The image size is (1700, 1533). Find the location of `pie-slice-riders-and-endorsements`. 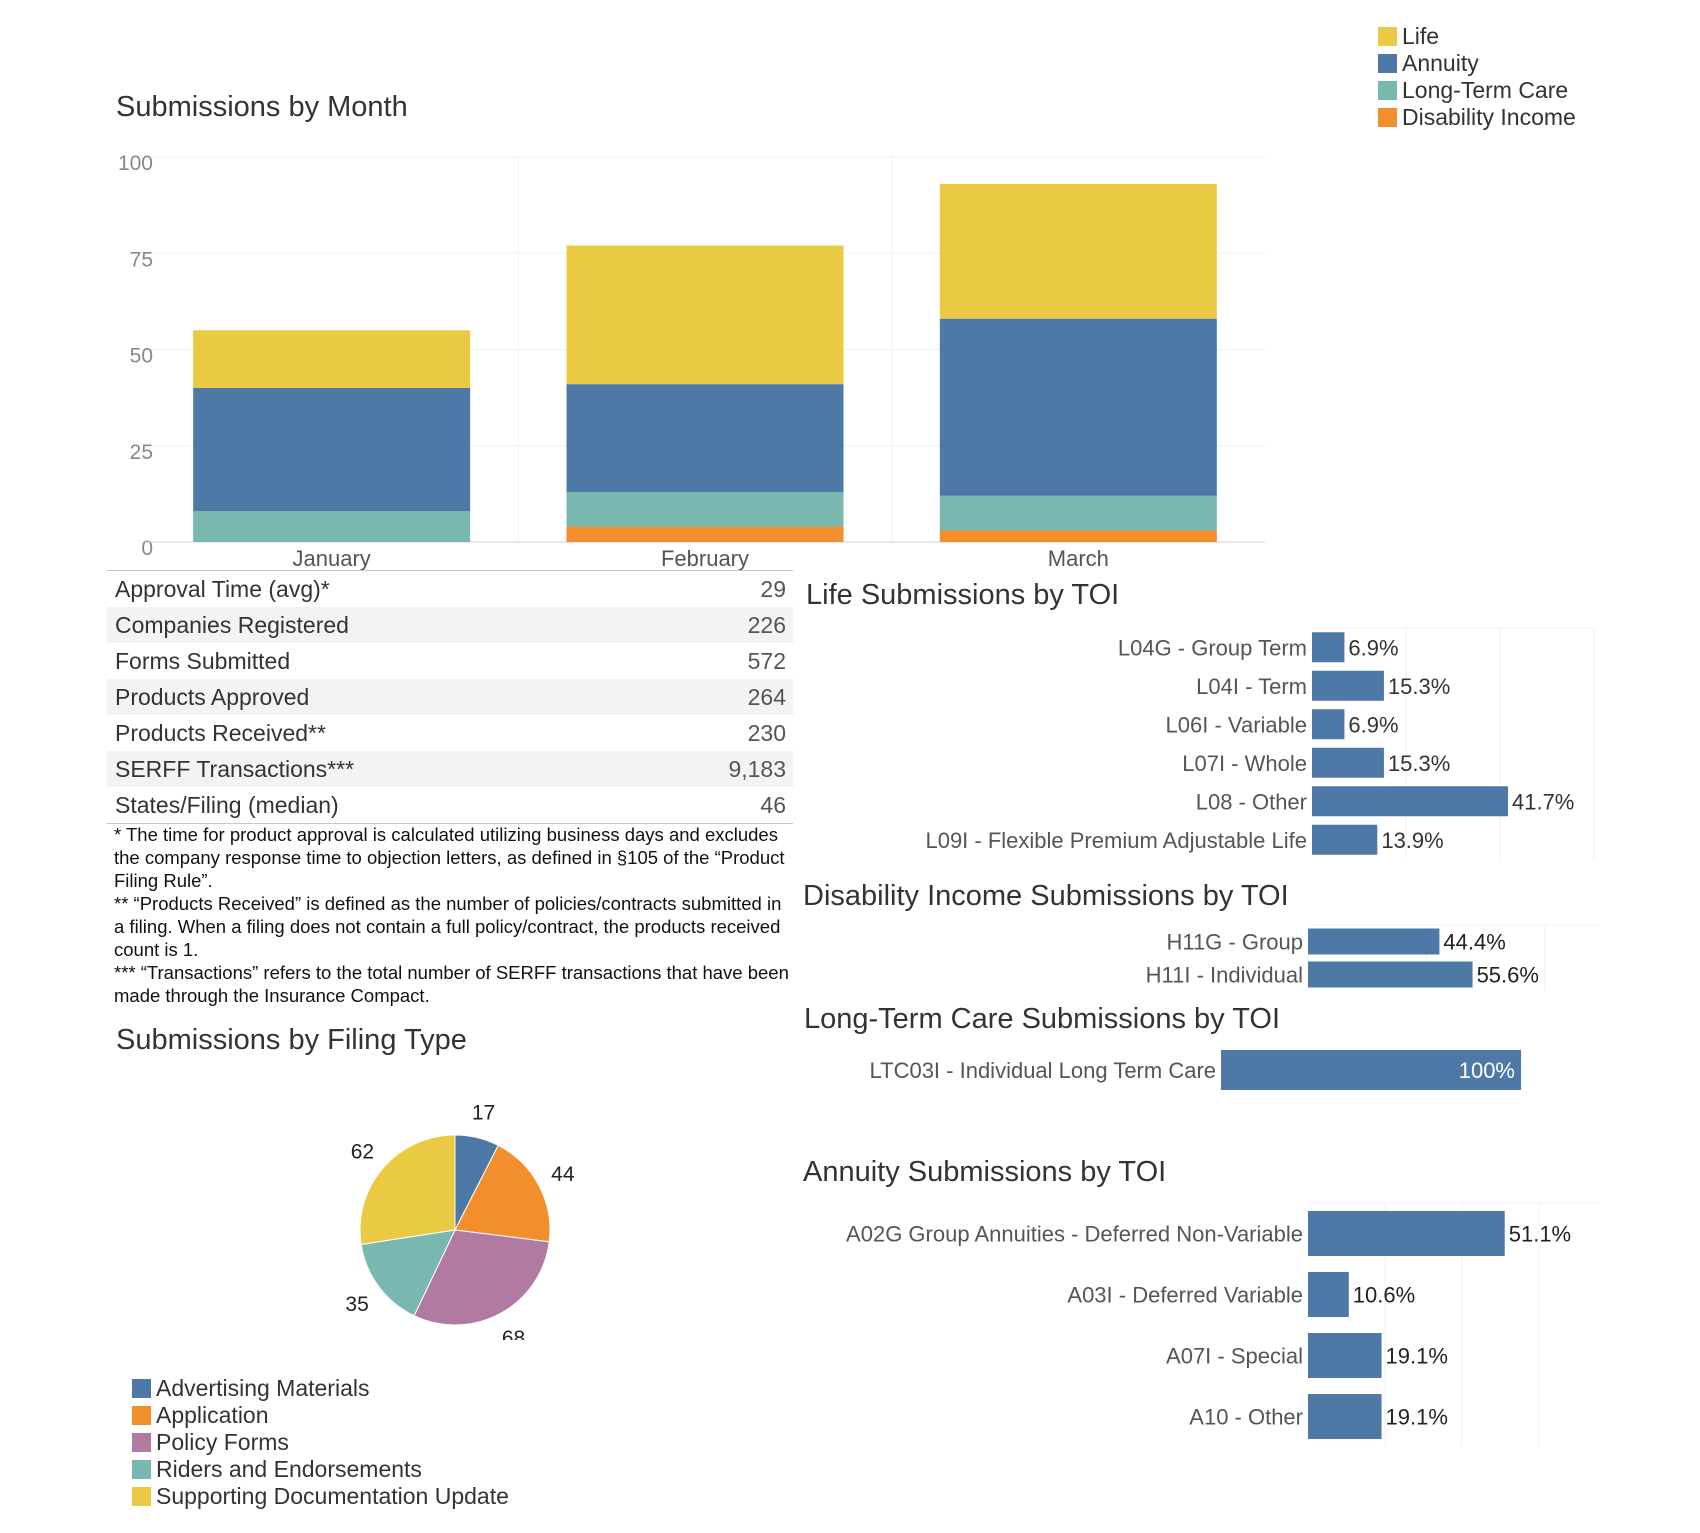

pie-slice-riders-and-endorsements is located at coordinates (408, 1273).